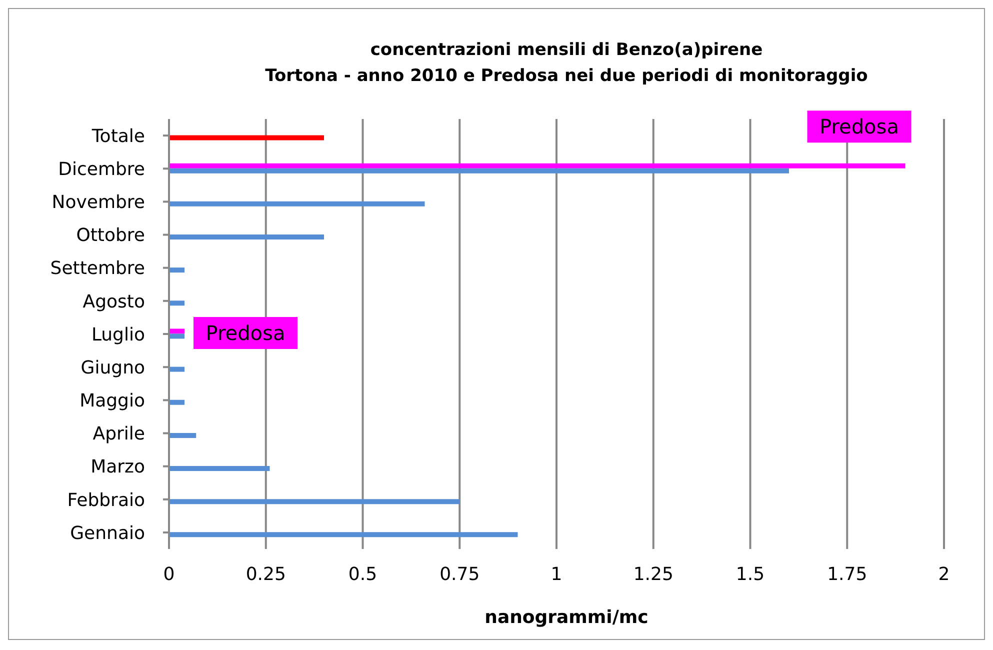 This screenshot has height=650, width=993. I want to click on x-tick-label: 2, so click(944, 574).